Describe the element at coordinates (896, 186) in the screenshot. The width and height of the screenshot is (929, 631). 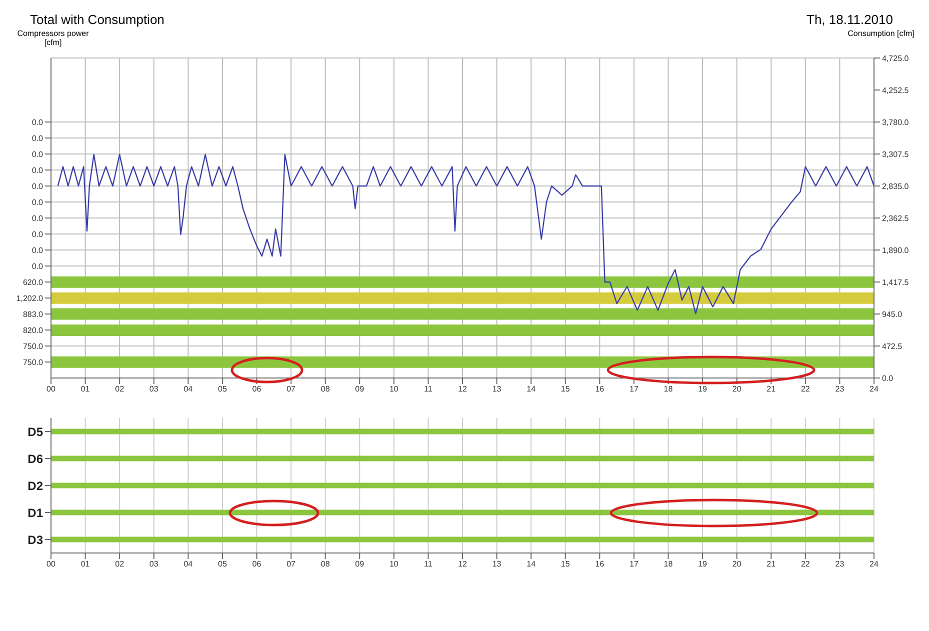
I see `y2-tick-label: 2,835.0` at that location.